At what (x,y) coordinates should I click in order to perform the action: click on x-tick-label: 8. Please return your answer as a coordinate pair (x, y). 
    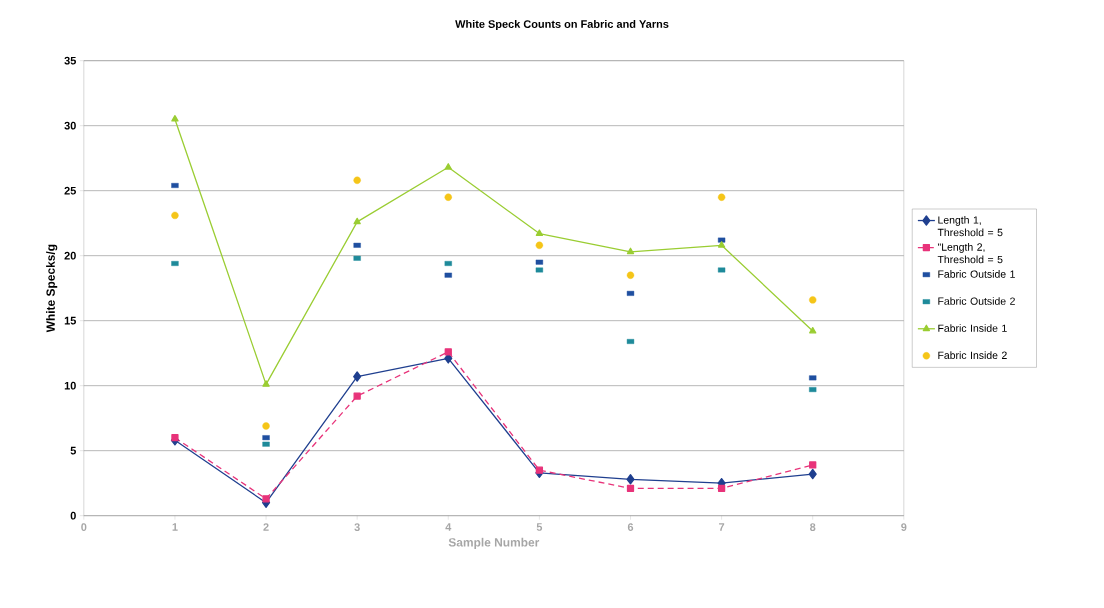
    Looking at the image, I should click on (813, 527).